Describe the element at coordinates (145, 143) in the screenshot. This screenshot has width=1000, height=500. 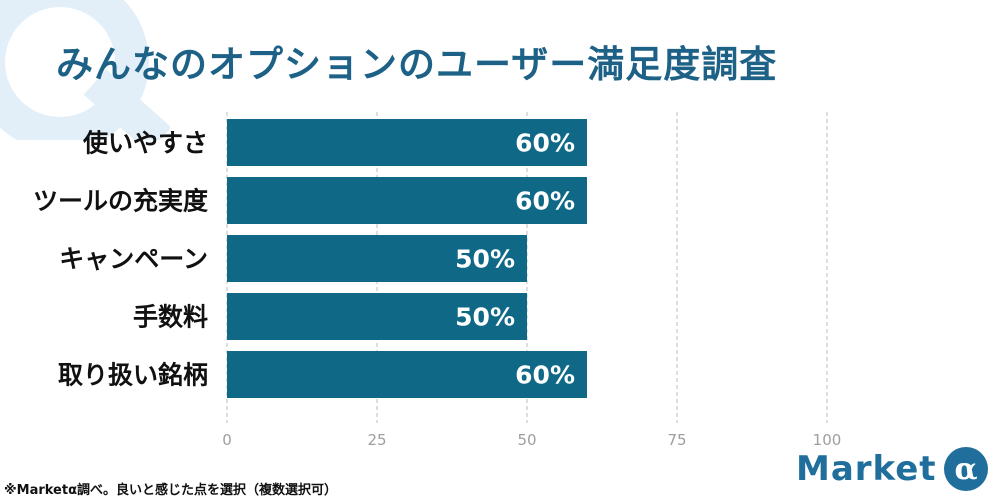
I see `category-label: 使いやすさ` at that location.